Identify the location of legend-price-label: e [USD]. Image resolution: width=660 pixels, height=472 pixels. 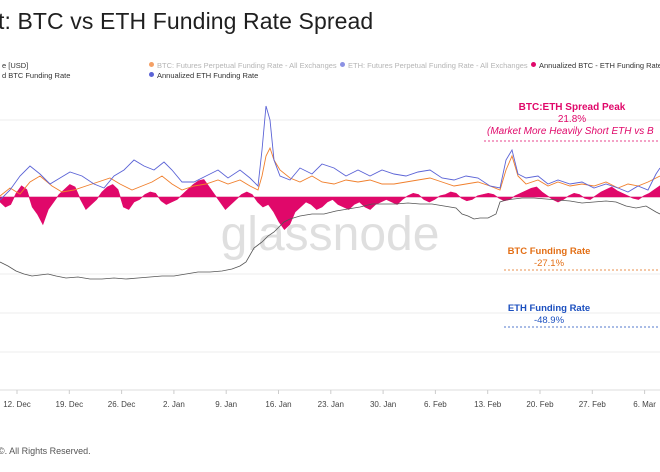
(15, 65).